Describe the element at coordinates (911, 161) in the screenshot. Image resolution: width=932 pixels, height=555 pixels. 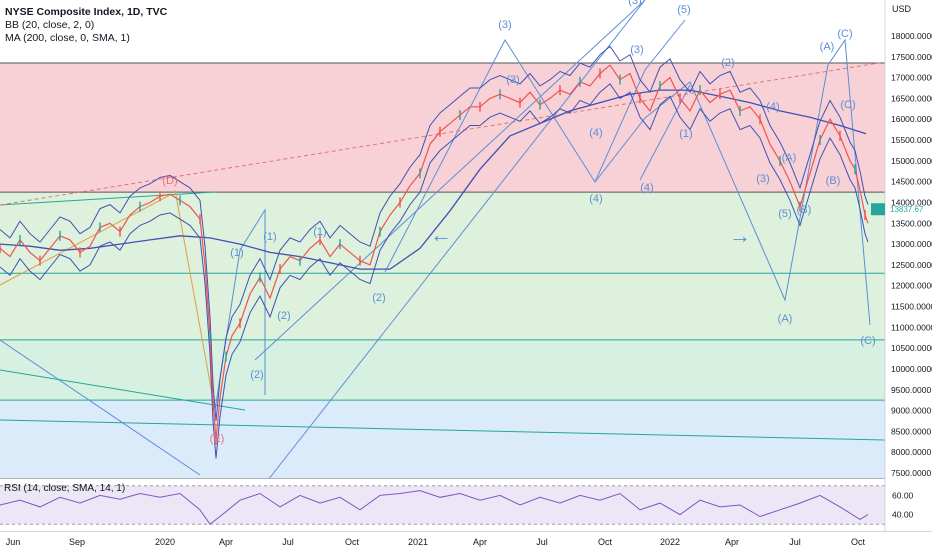
I see `price-tick: 15000.0000` at that location.